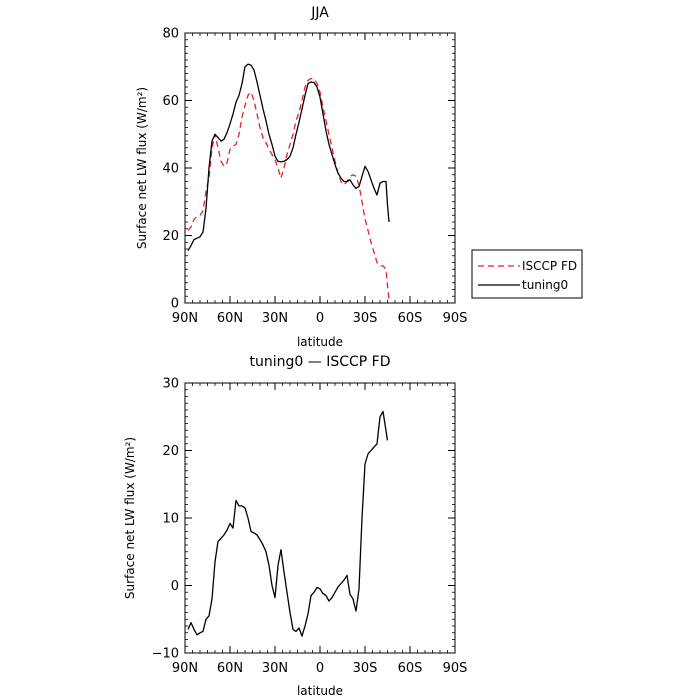 This screenshot has width=700, height=700. I want to click on y-tick-label: 30, so click(170, 384).